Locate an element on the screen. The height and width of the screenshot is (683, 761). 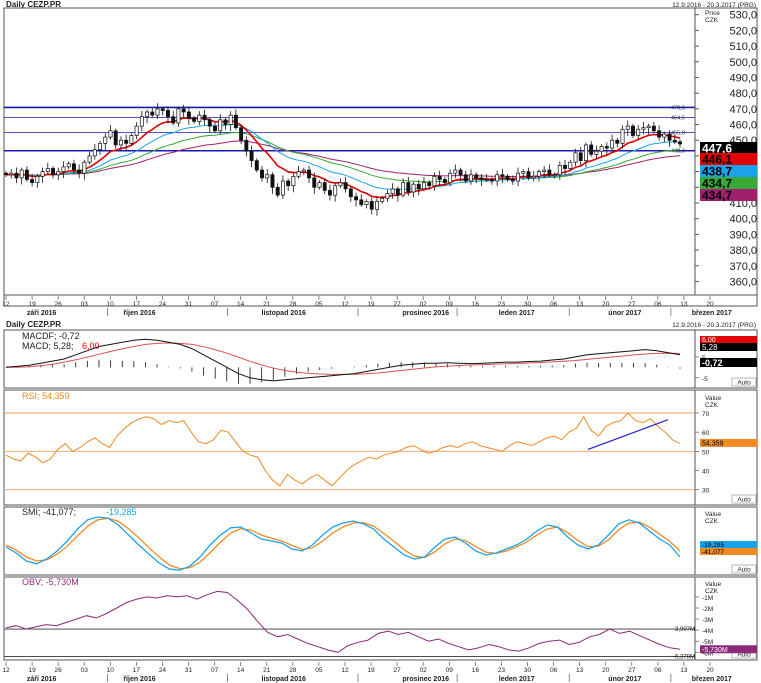
rsi-auto-label: Auto is located at coordinates (744, 500).